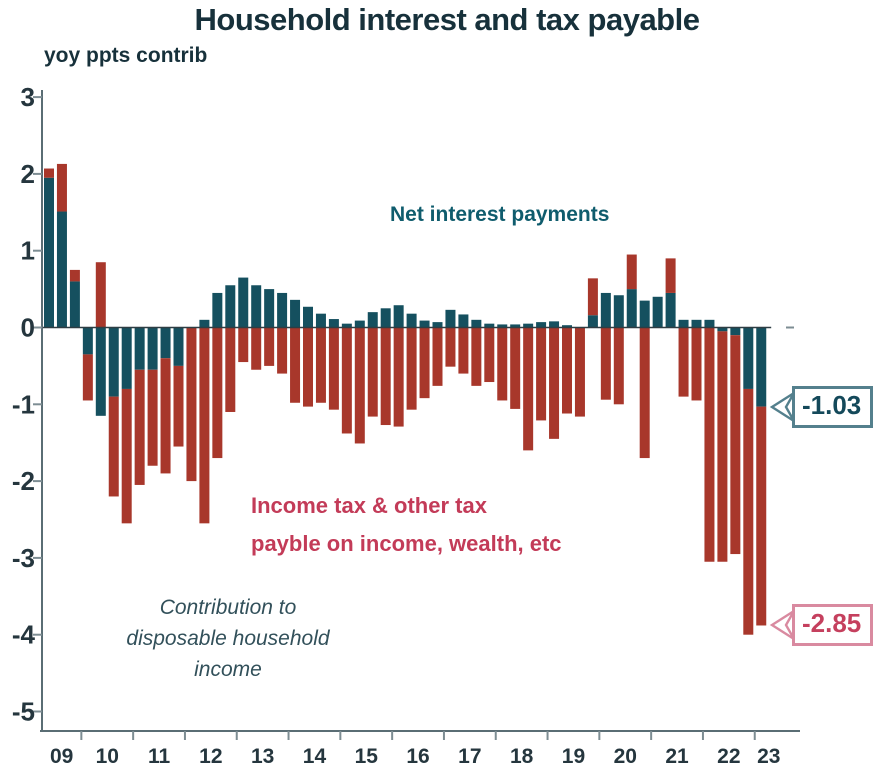 Image resolution: width=894 pixels, height=777 pixels. Describe the element at coordinates (677, 756) in the screenshot. I see `x-tick-label: 21` at that location.